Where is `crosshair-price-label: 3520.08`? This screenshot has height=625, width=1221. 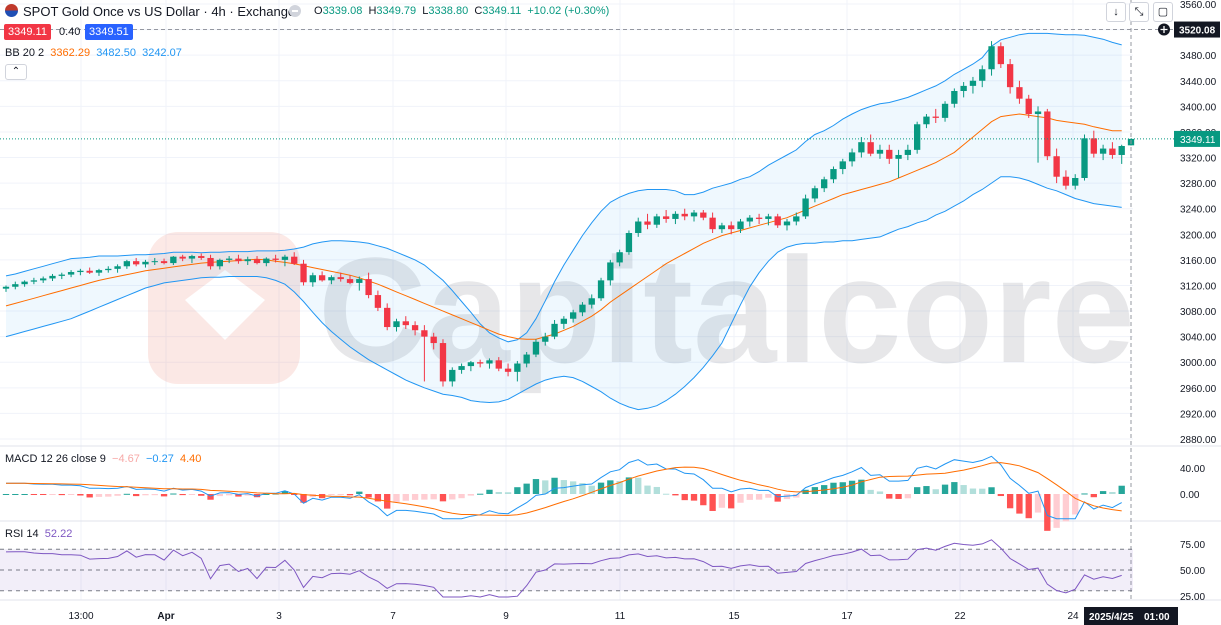 crosshair-price-label: 3520.08 is located at coordinates (1197, 31).